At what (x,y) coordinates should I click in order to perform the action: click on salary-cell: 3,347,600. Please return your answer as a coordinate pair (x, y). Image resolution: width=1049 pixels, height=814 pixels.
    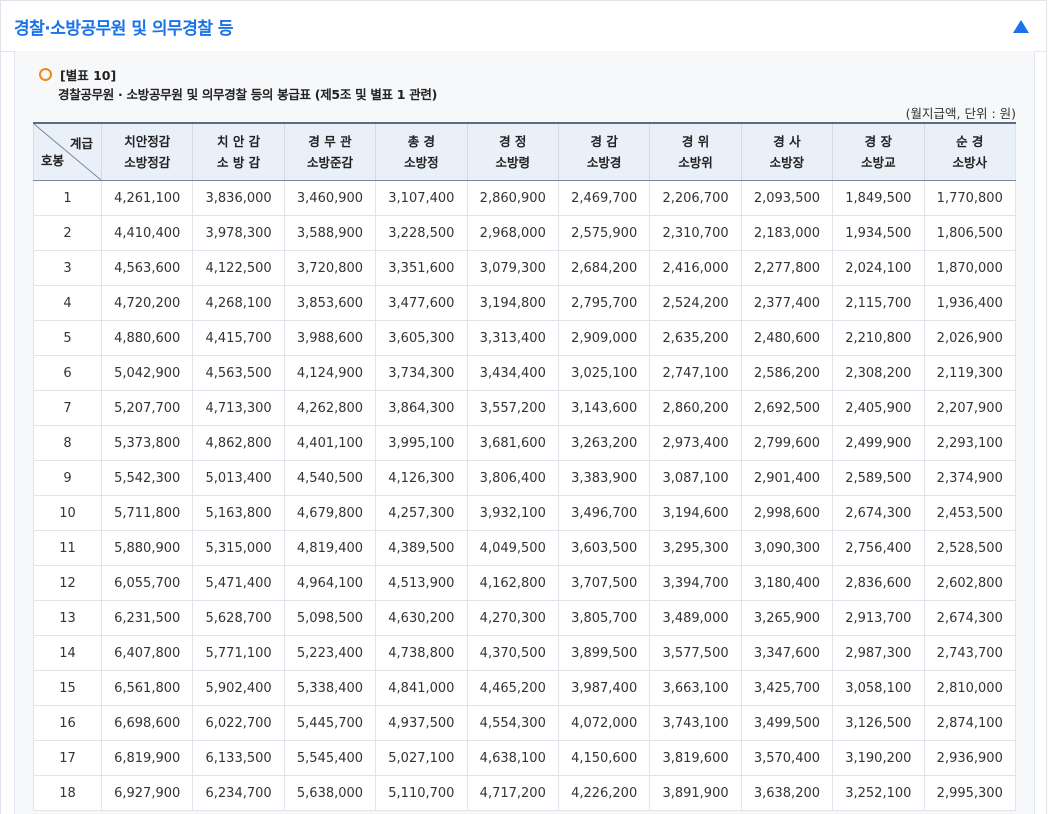
    Looking at the image, I should click on (786, 653).